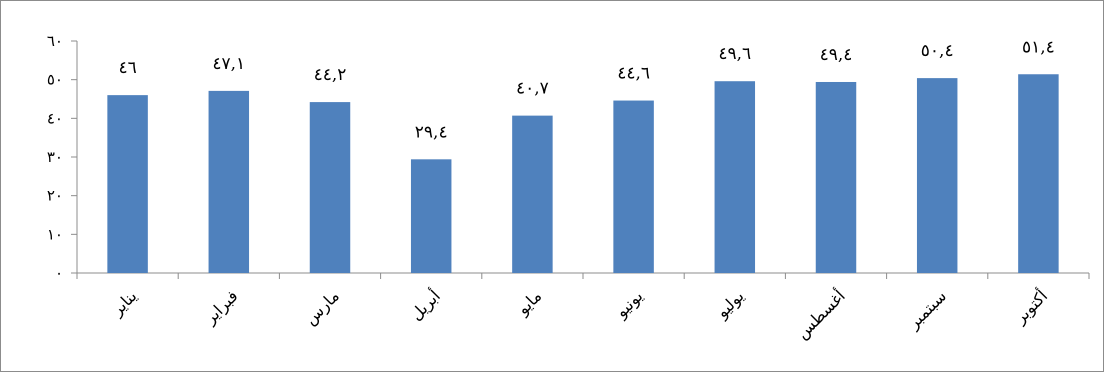  Describe the element at coordinates (836, 55) in the screenshot. I see `data-label: ٤٩,٤` at that location.